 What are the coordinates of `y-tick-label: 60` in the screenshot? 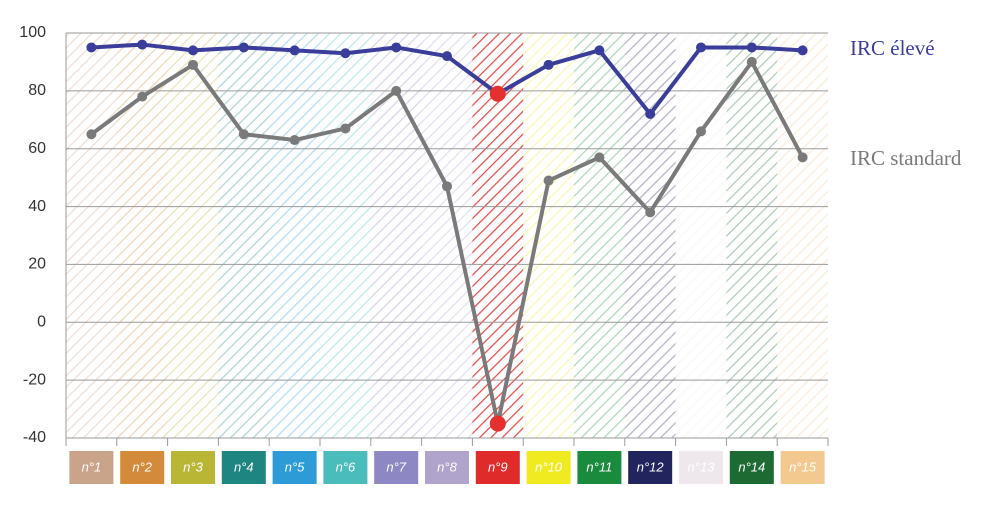 It's located at (37, 148).